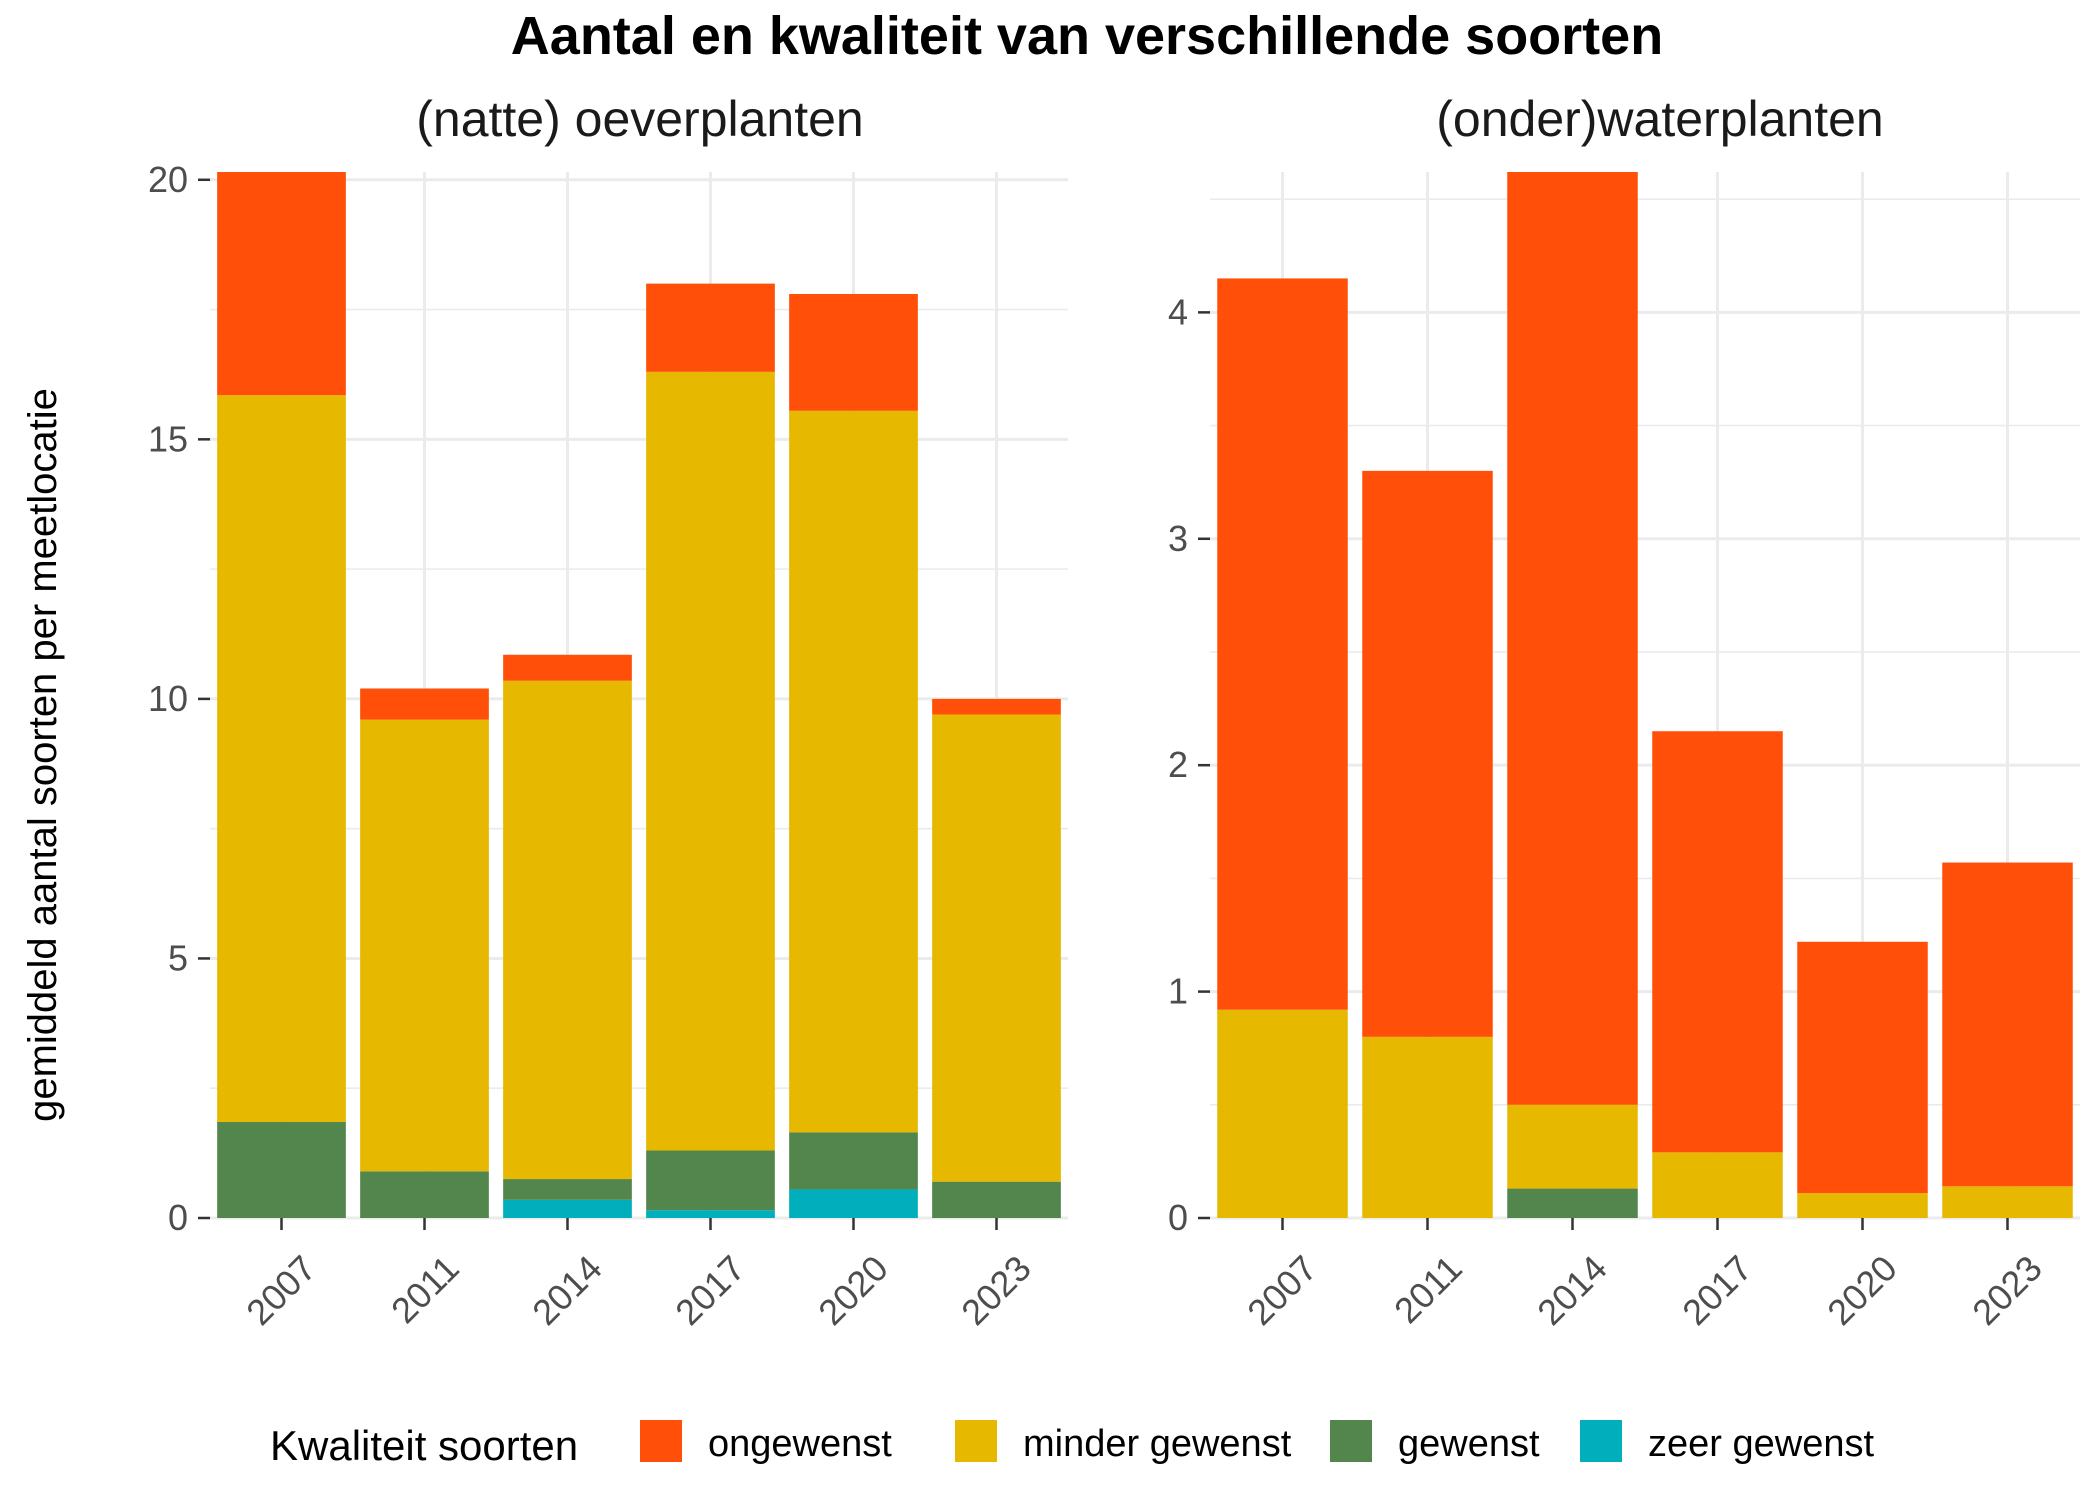  I want to click on bar-gewenst-2011, so click(424, 1194).